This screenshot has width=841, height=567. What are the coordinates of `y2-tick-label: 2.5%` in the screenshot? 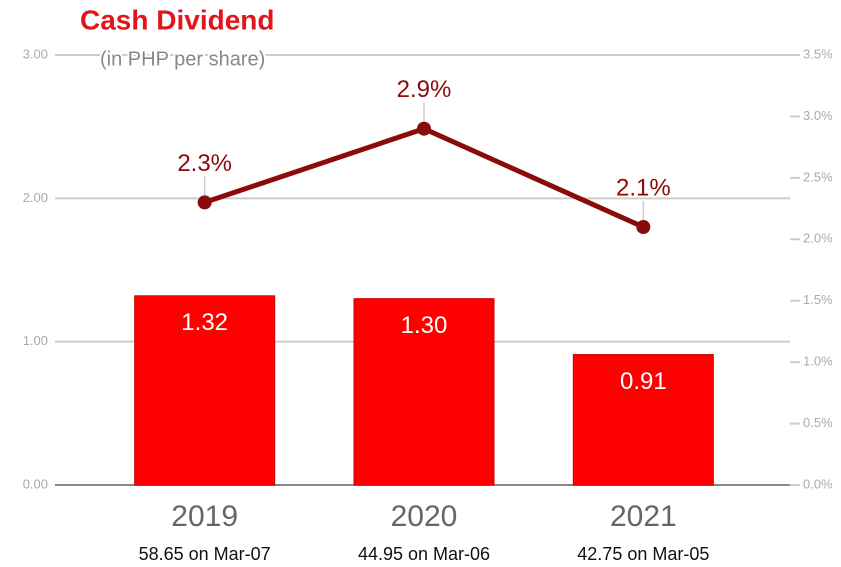 It's located at (818, 176).